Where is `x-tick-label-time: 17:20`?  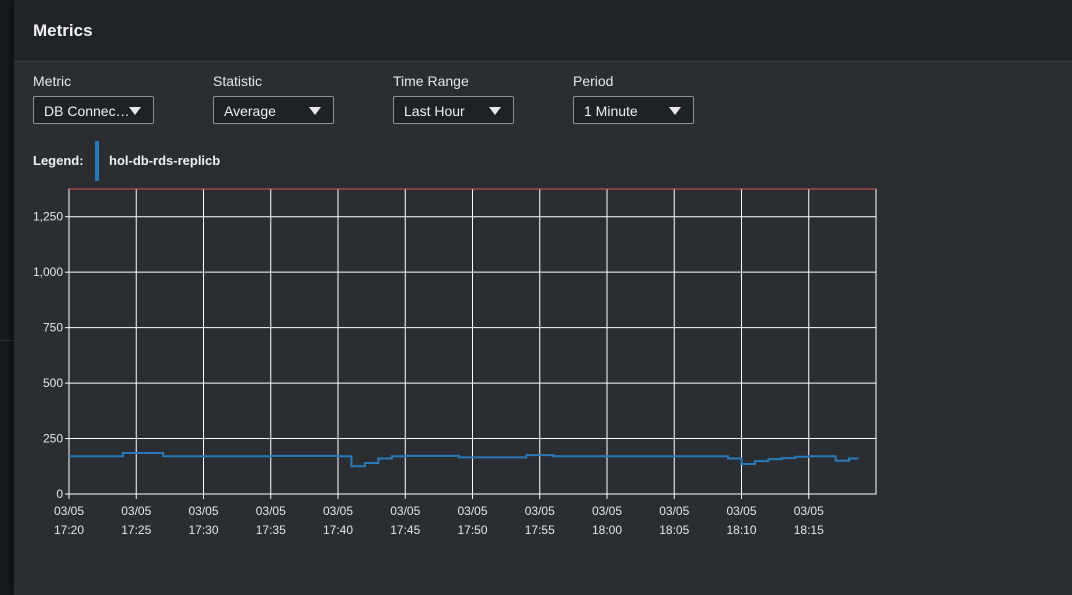
x-tick-label-time: 17:20 is located at coordinates (69, 530).